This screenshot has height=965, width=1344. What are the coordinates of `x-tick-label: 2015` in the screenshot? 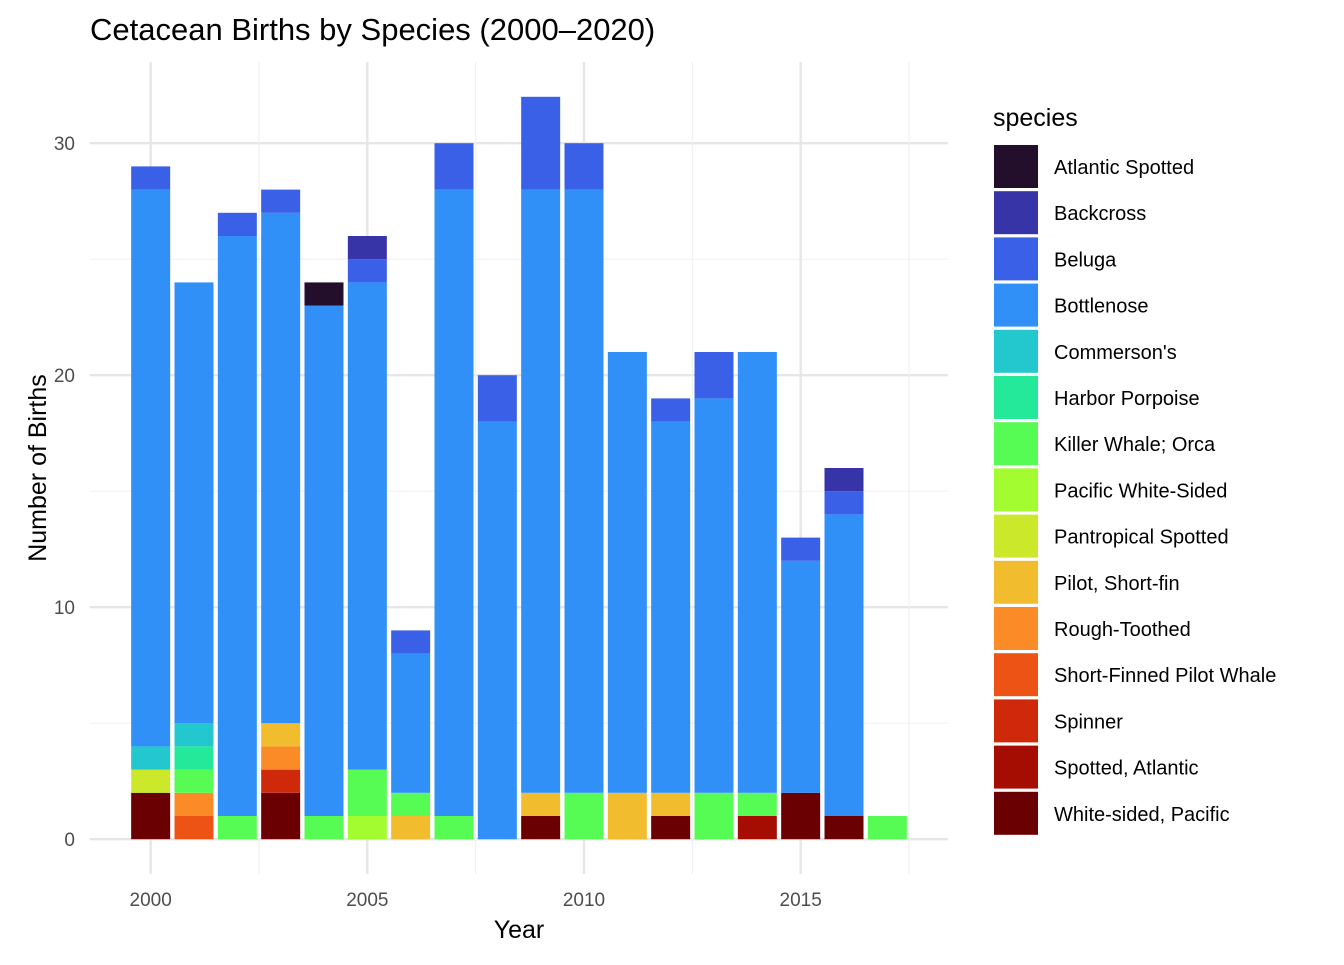 It's located at (801, 900).